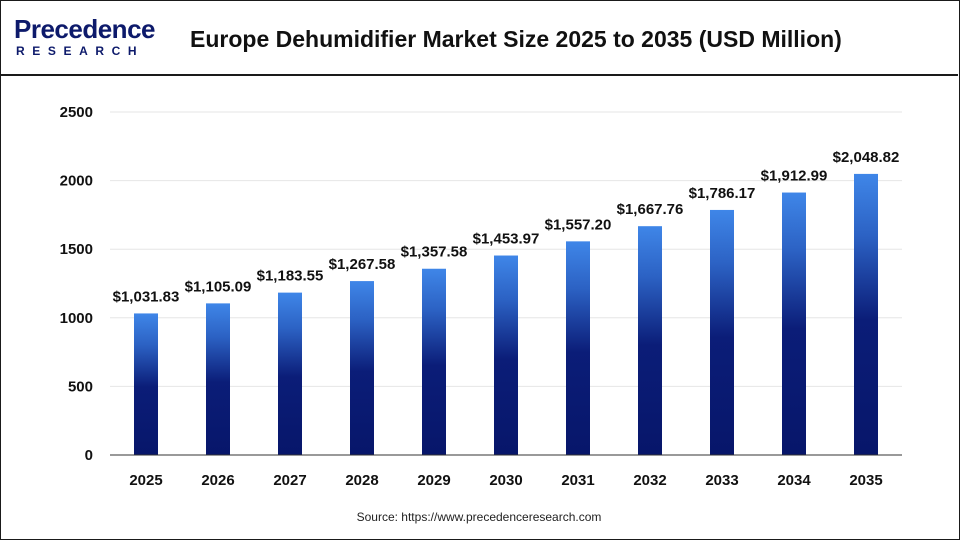 The image size is (960, 540). I want to click on logo-main-text: Precedence, so click(84, 29).